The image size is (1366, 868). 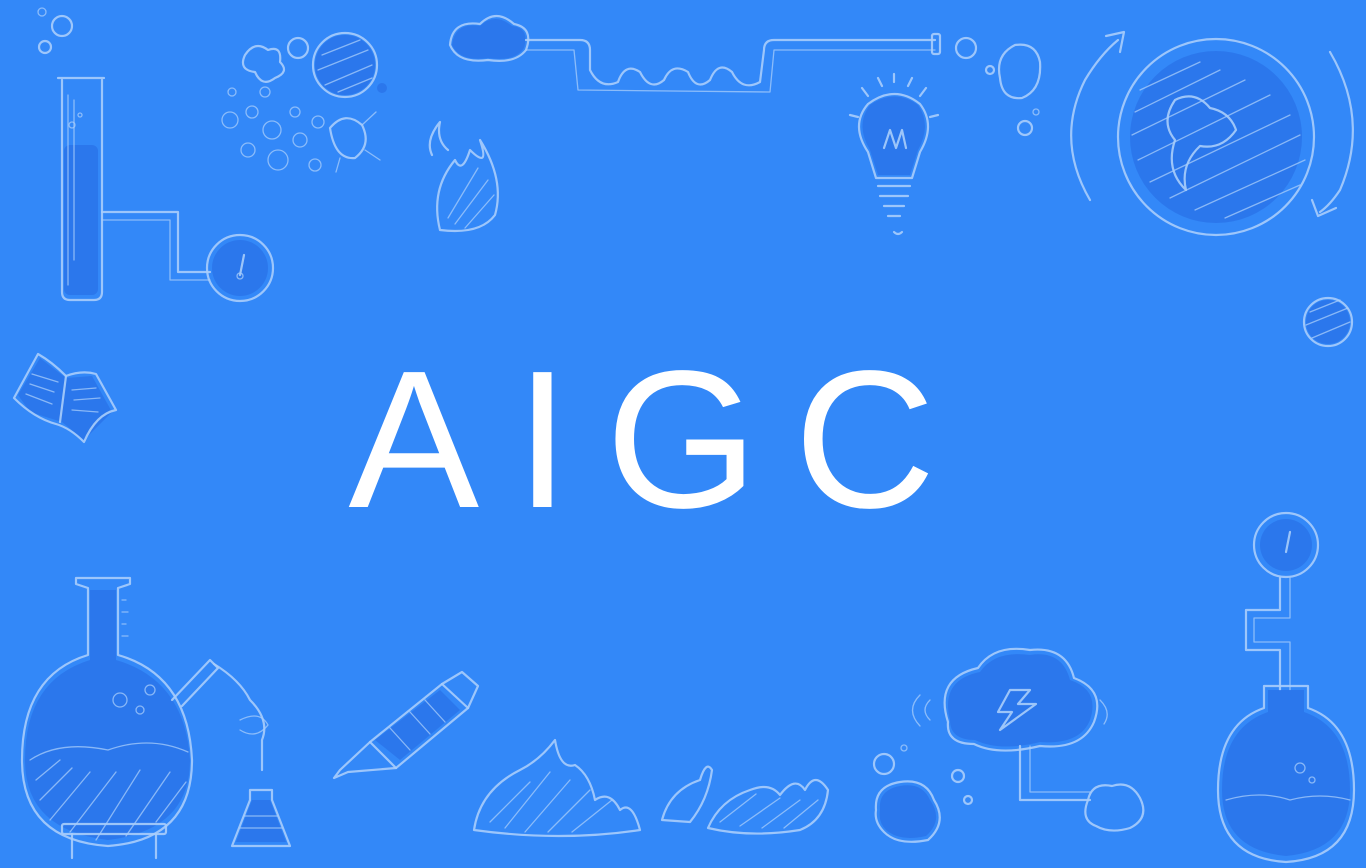 I want to click on bacteria-cells-icon, so click(x=304, y=102).